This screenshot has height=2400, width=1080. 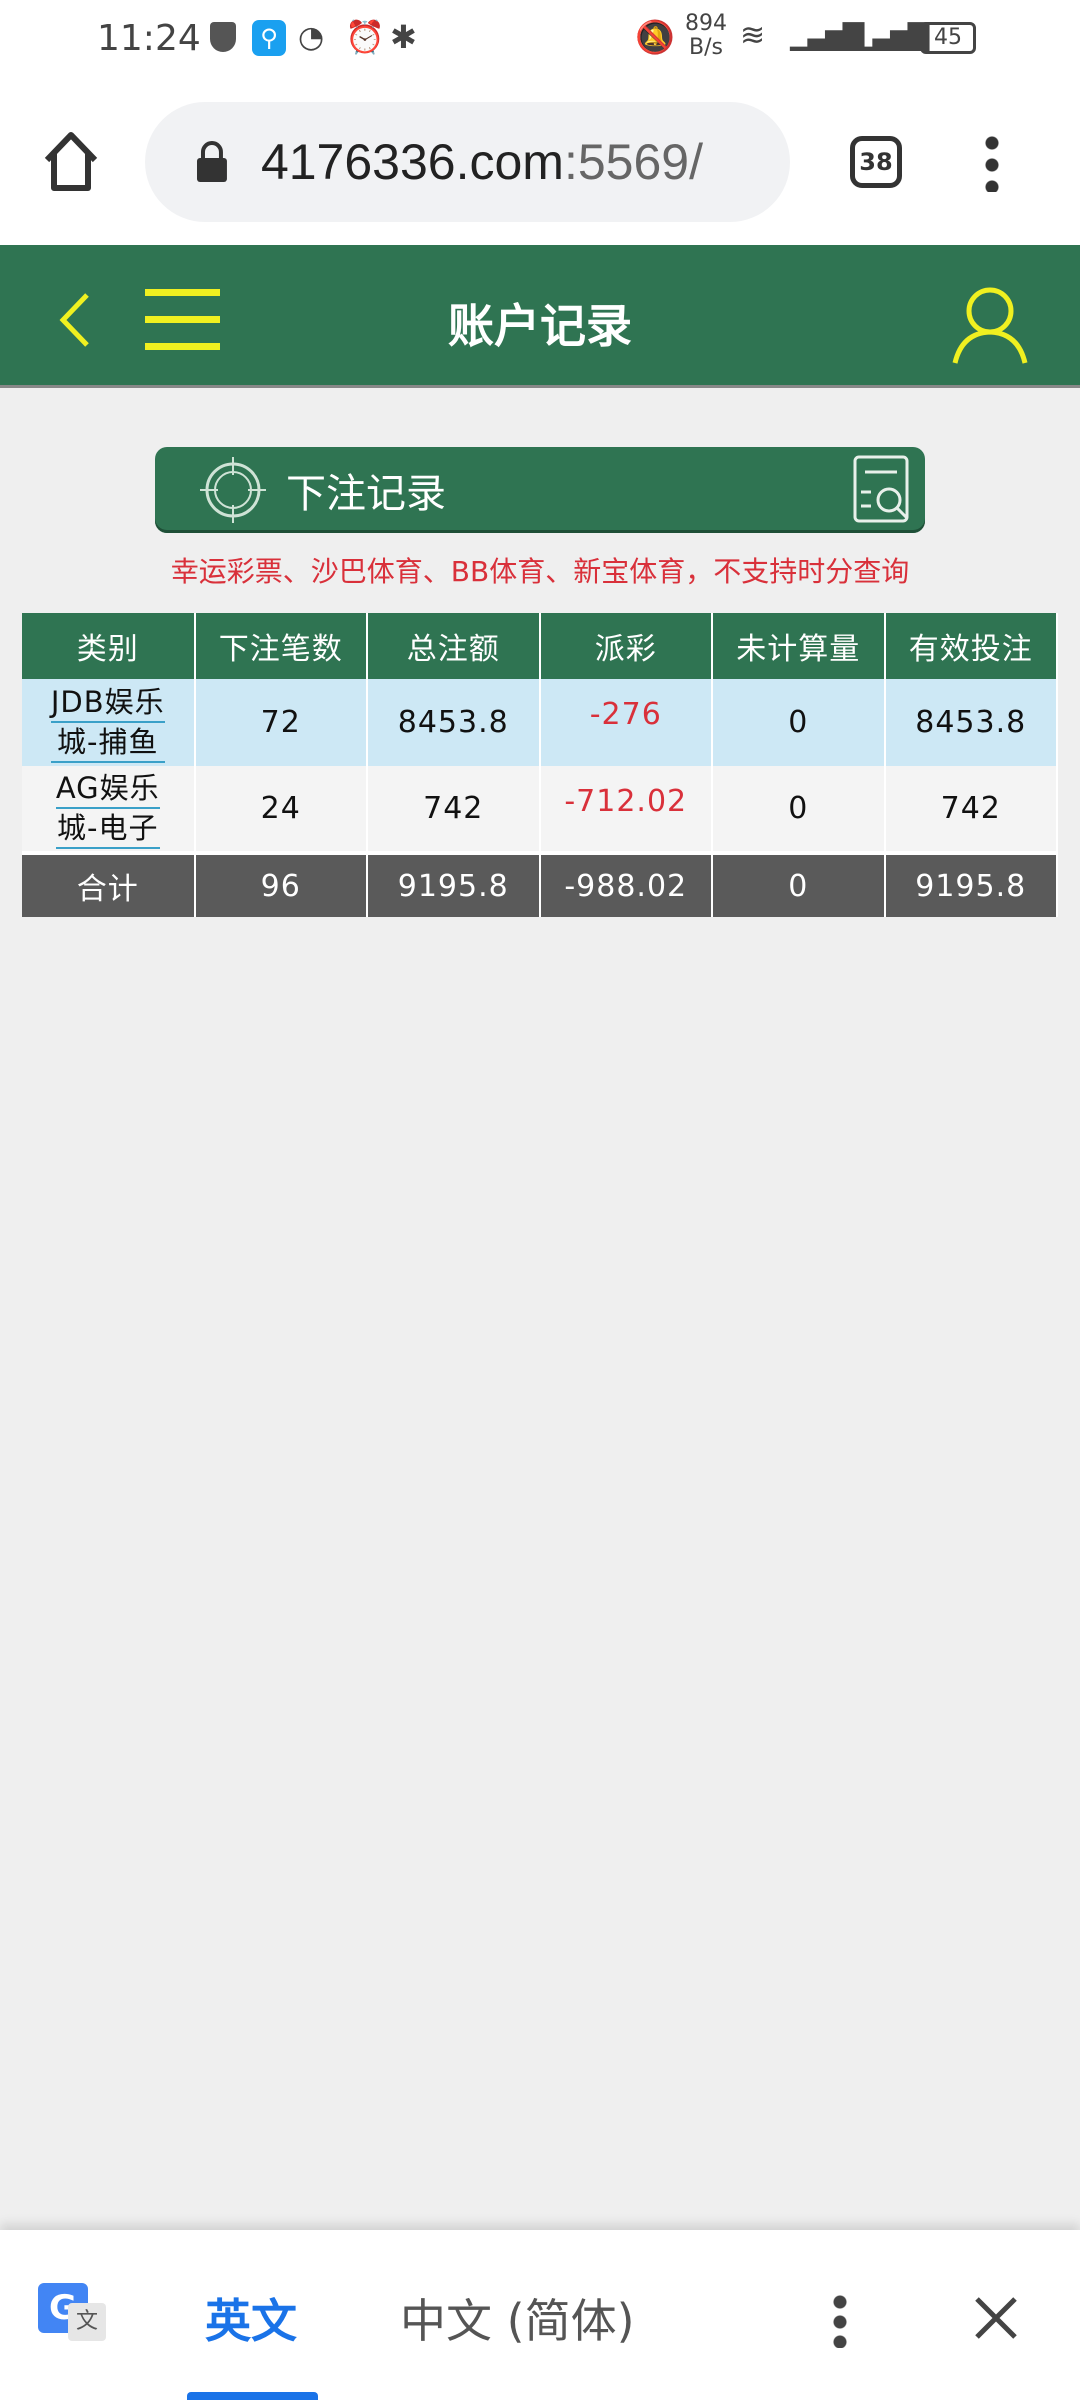 What do you see at coordinates (454, 722) in the screenshot?
I see `total-bet-cell: 8453.8` at bounding box center [454, 722].